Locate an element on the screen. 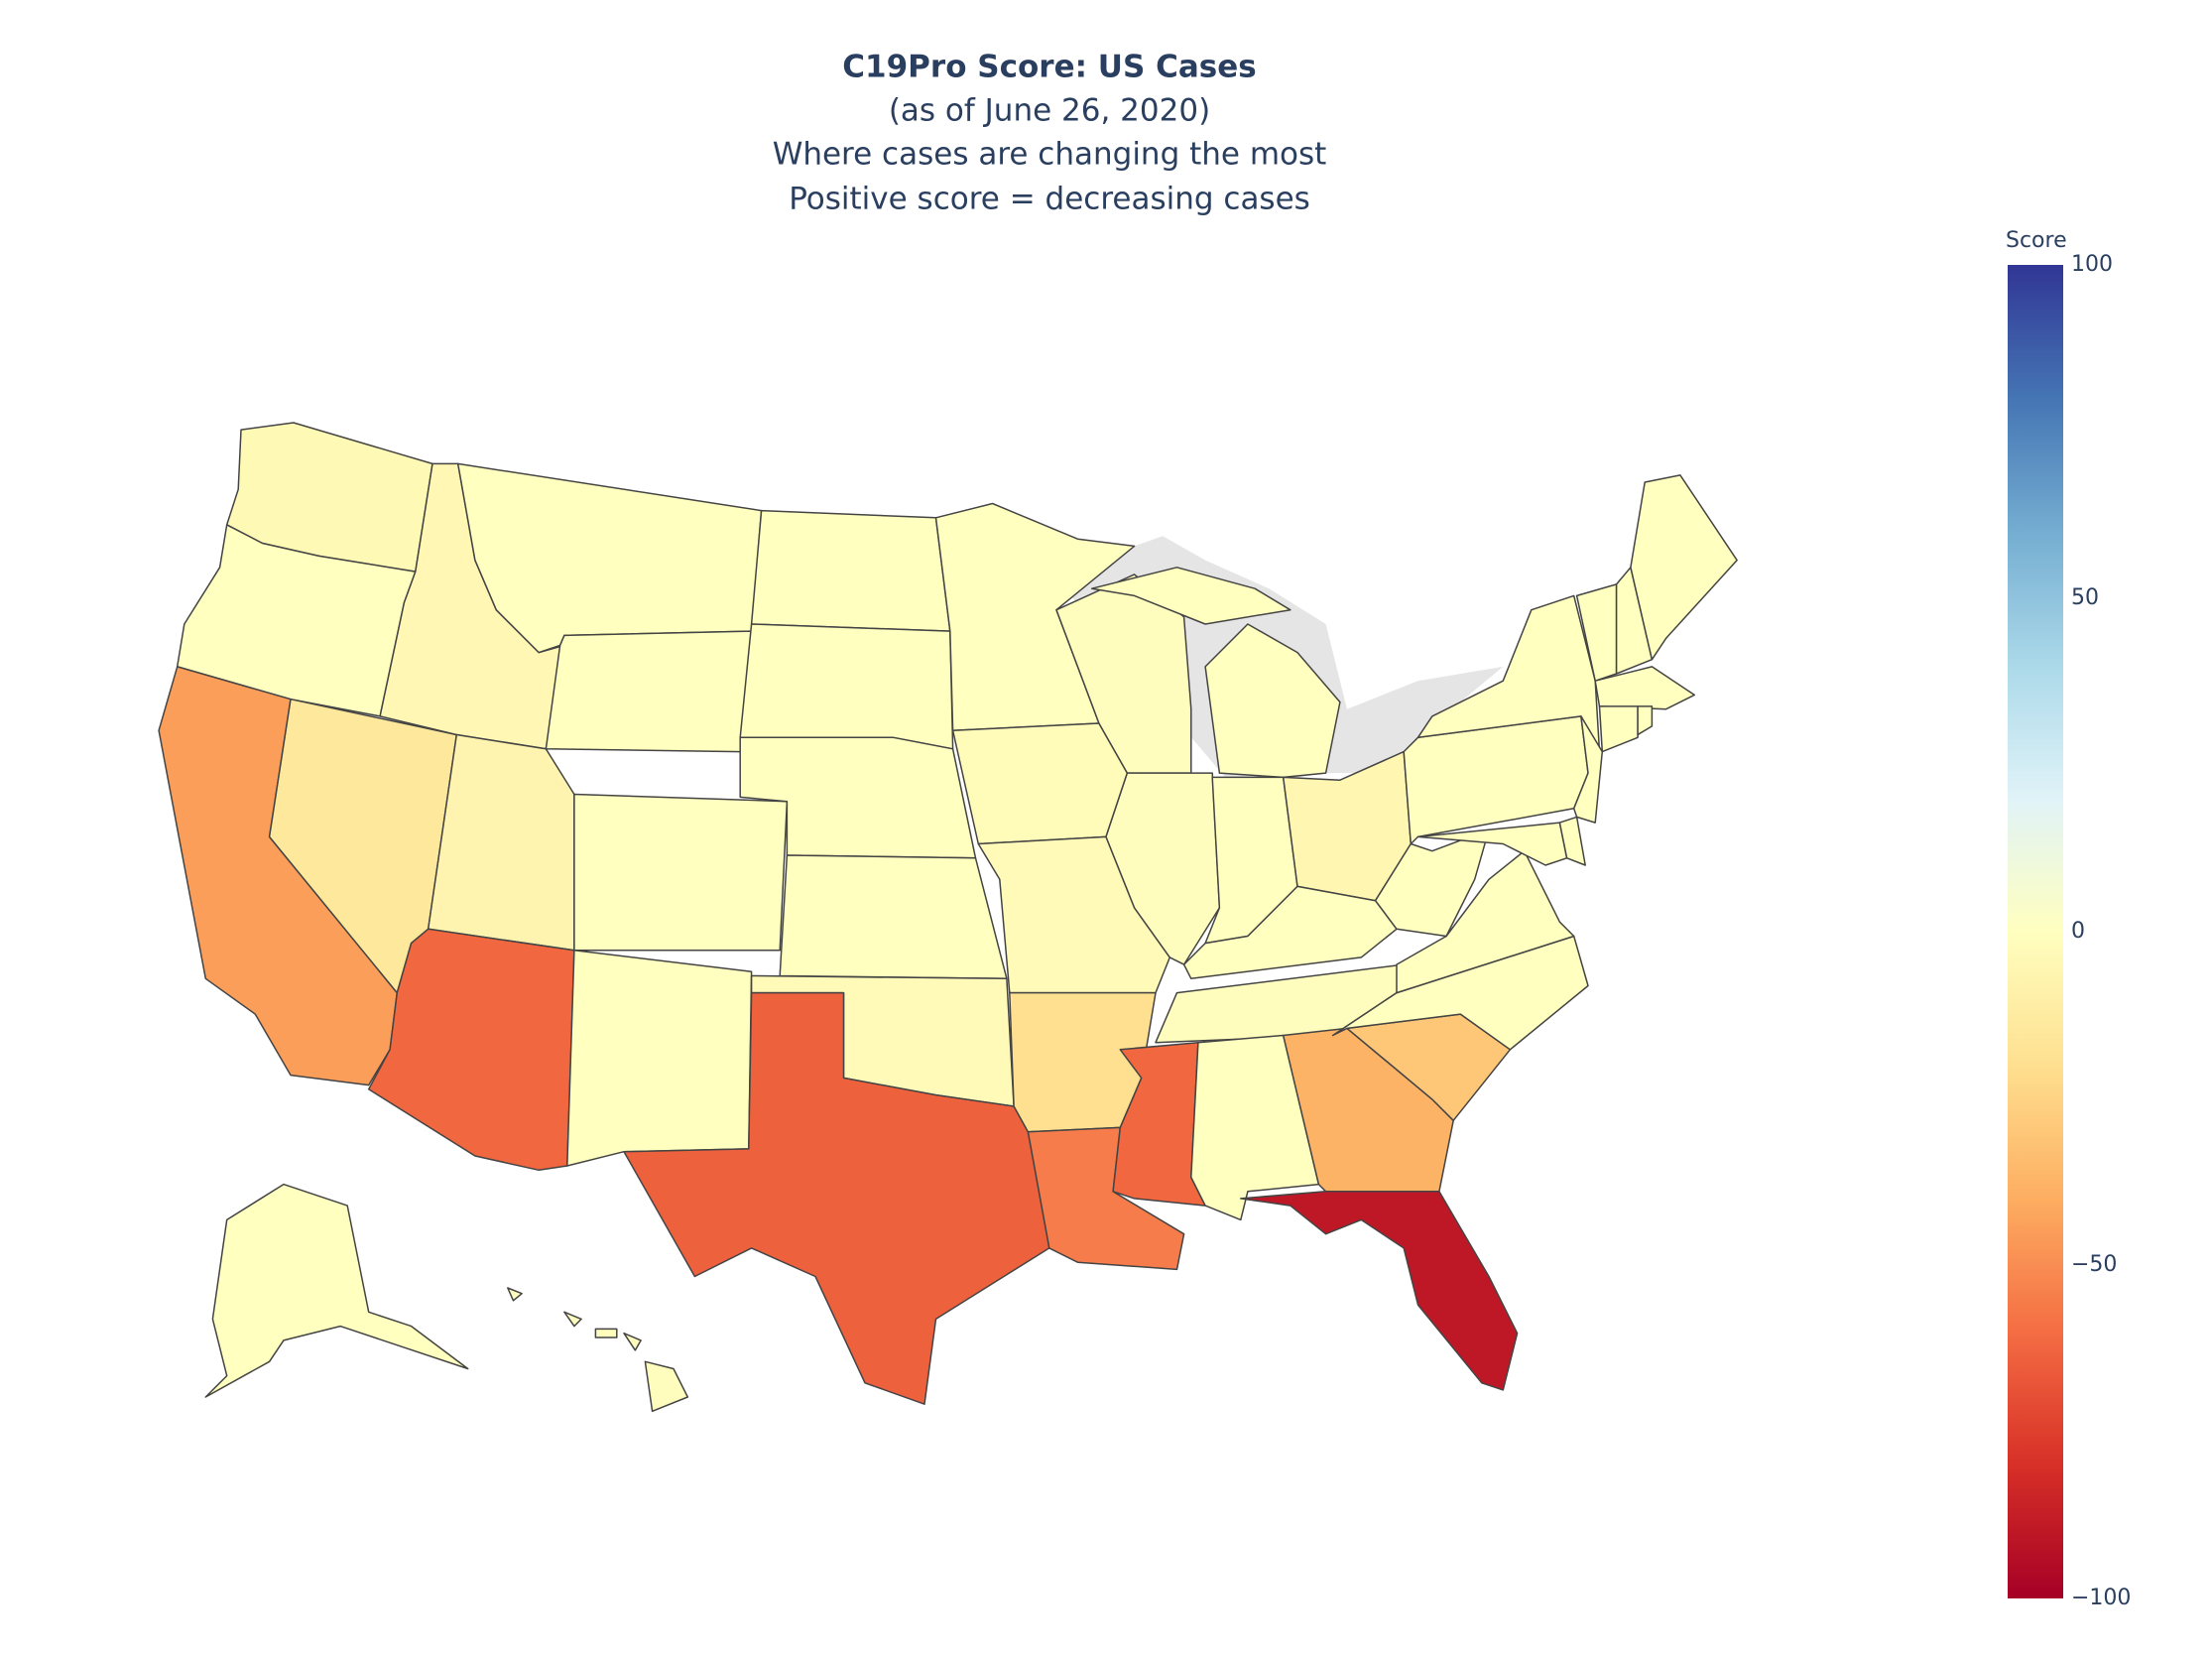  colorbar-tick-label: 50 is located at coordinates (2085, 597).